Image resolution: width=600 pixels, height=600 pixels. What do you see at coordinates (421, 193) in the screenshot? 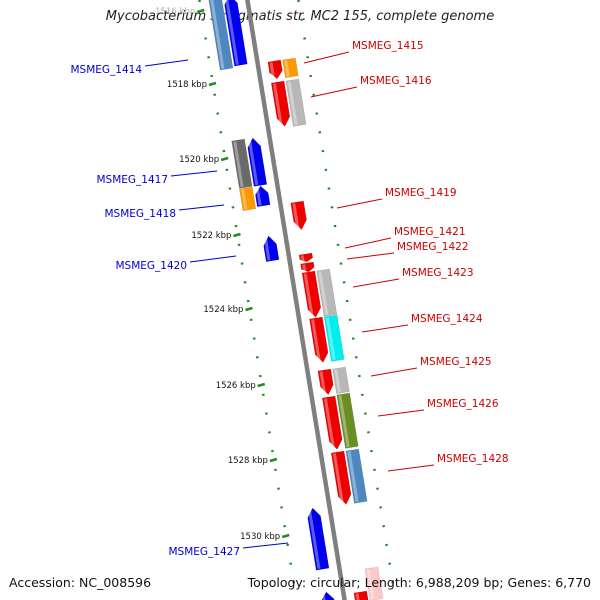
I see `gene-label-text: MSMEG_1419` at bounding box center [421, 193].